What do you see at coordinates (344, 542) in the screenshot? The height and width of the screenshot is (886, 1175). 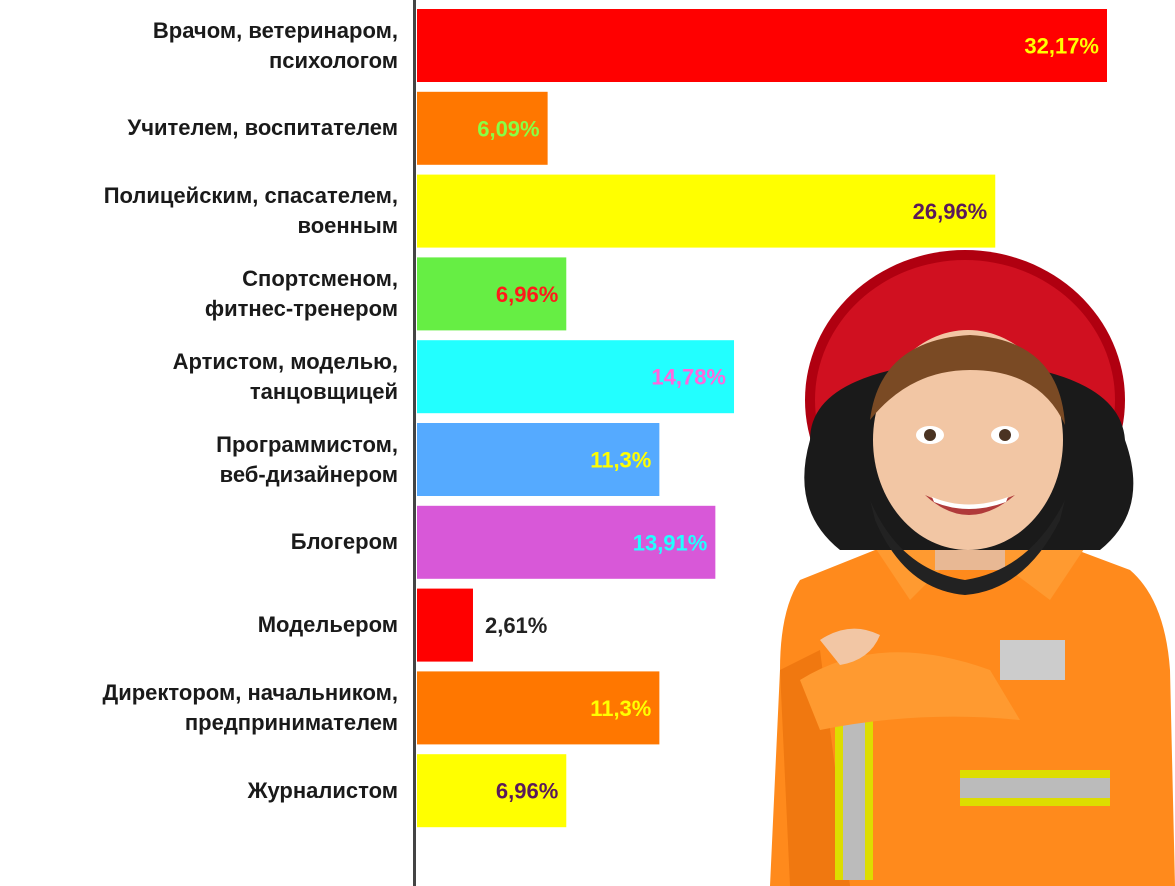 I see `category-label-6: Блогером` at bounding box center [344, 542].